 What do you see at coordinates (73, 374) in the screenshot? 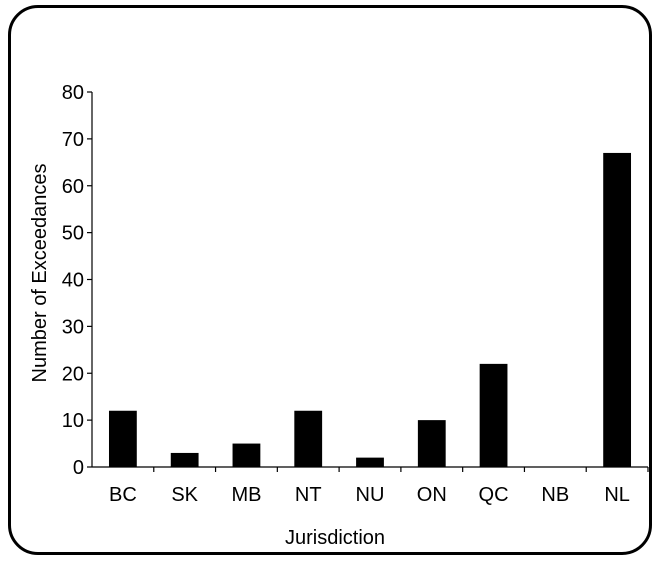
I see `y-tick-label: 20` at bounding box center [73, 374].